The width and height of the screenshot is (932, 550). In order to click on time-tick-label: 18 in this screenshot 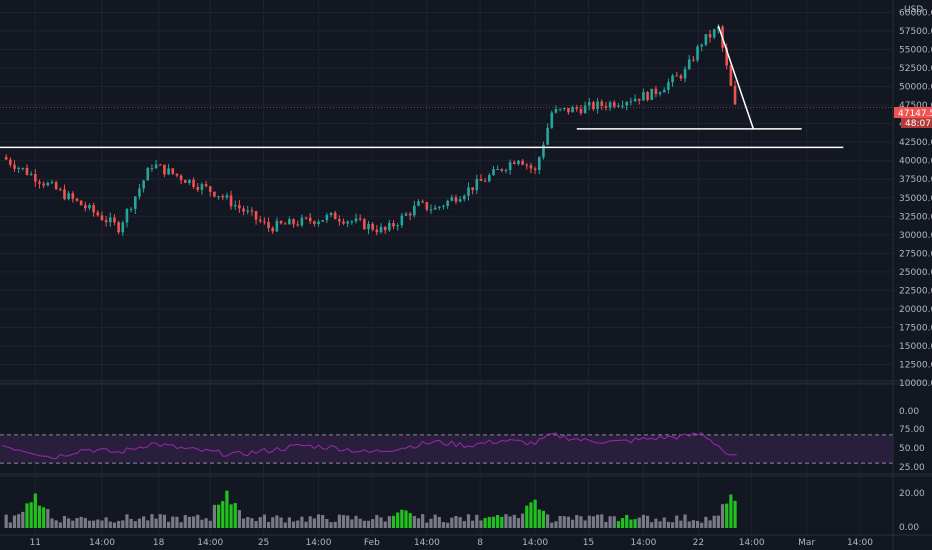, I will do `click(159, 543)`.